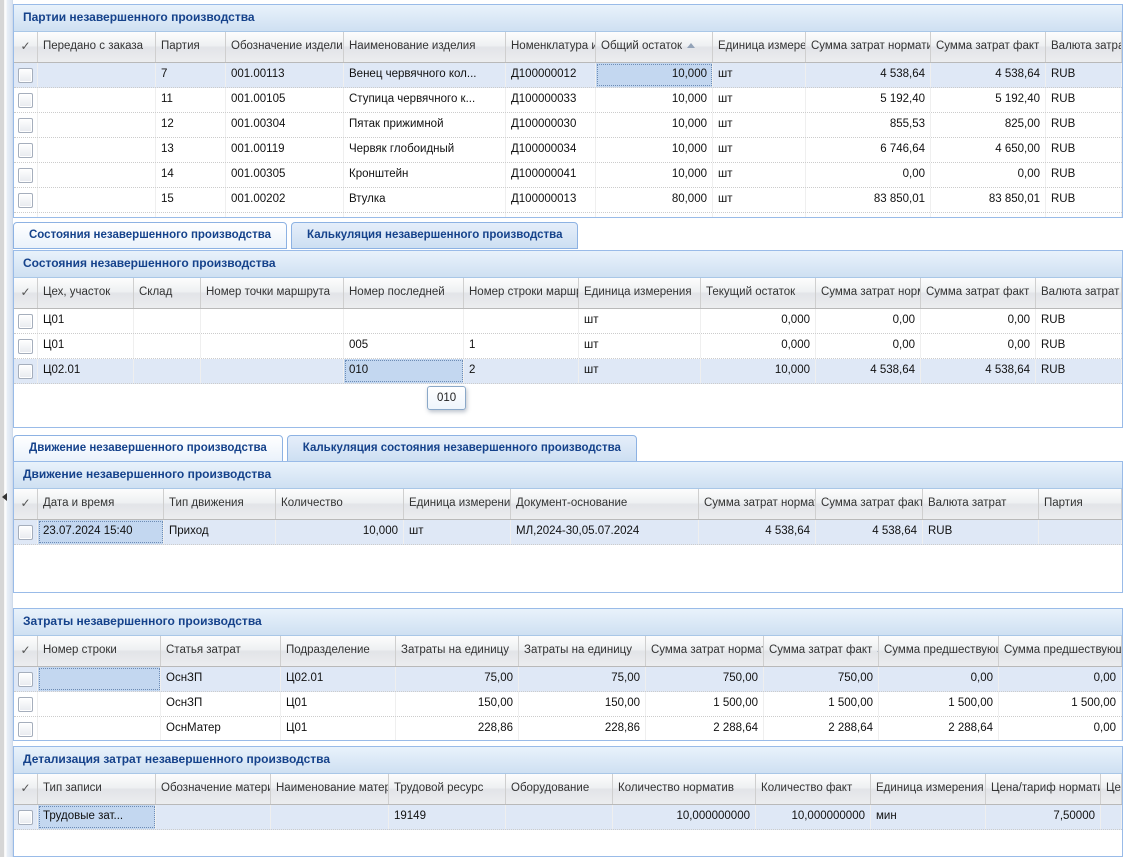 The width and height of the screenshot is (1123, 857). I want to click on cell-equipment, so click(559, 817).